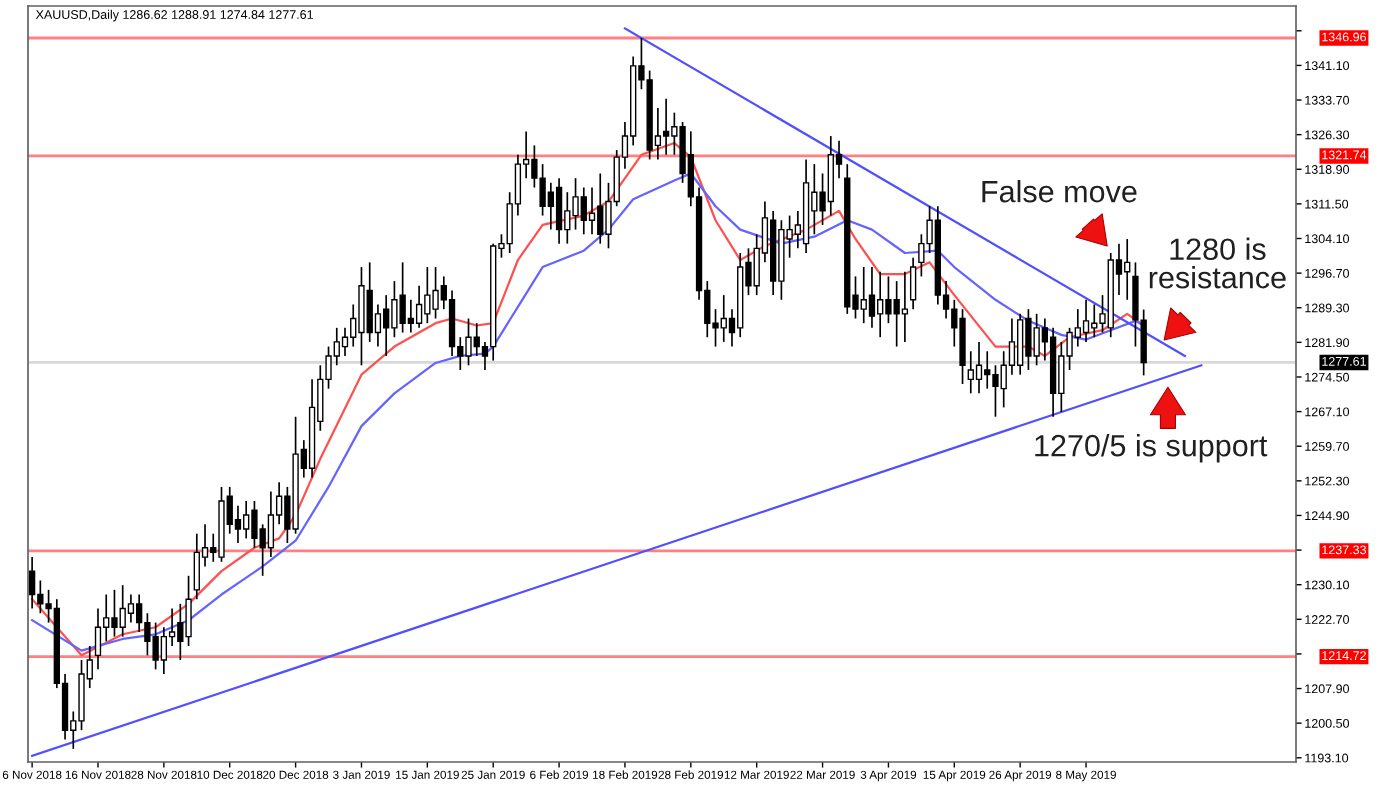  Describe the element at coordinates (1151, 448) in the screenshot. I see `annotation: 1270/5 is support` at that location.